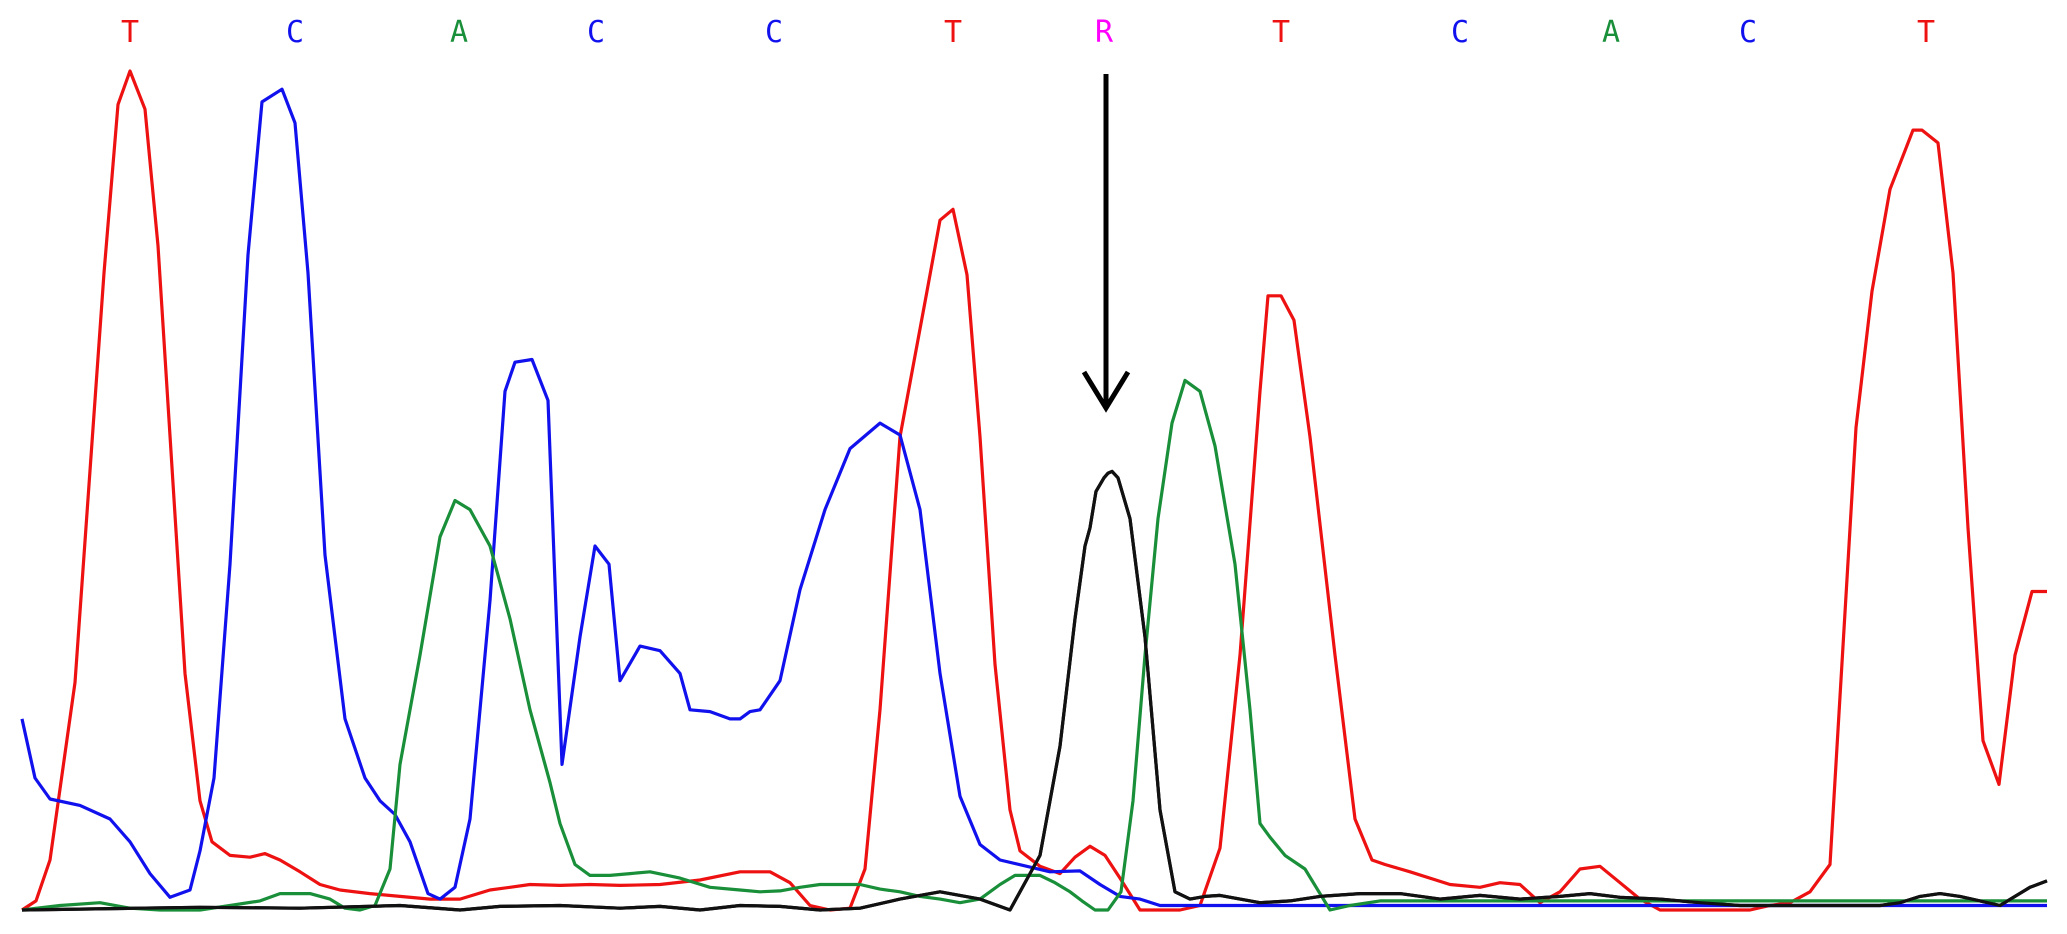 The width and height of the screenshot is (2067, 934). What do you see at coordinates (1104, 32) in the screenshot?
I see `base-call-label: R` at bounding box center [1104, 32].